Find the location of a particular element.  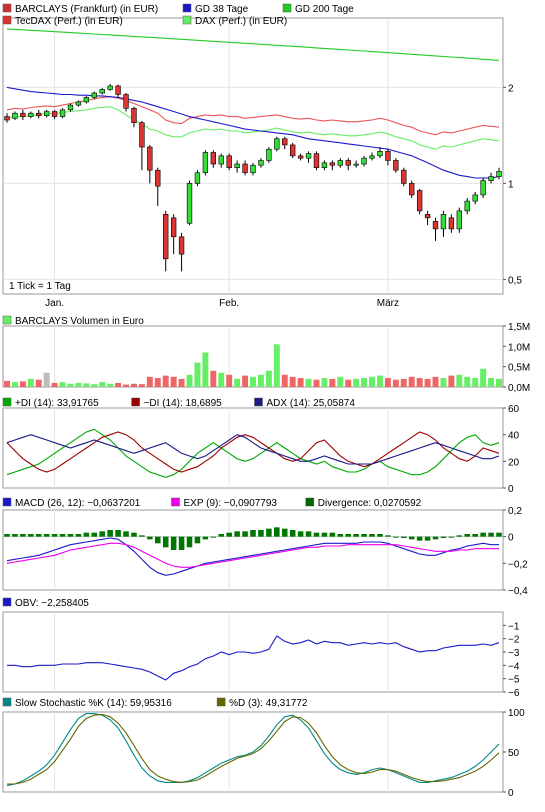

legend-label: EXP (9): −0,0907793 is located at coordinates (231, 503).